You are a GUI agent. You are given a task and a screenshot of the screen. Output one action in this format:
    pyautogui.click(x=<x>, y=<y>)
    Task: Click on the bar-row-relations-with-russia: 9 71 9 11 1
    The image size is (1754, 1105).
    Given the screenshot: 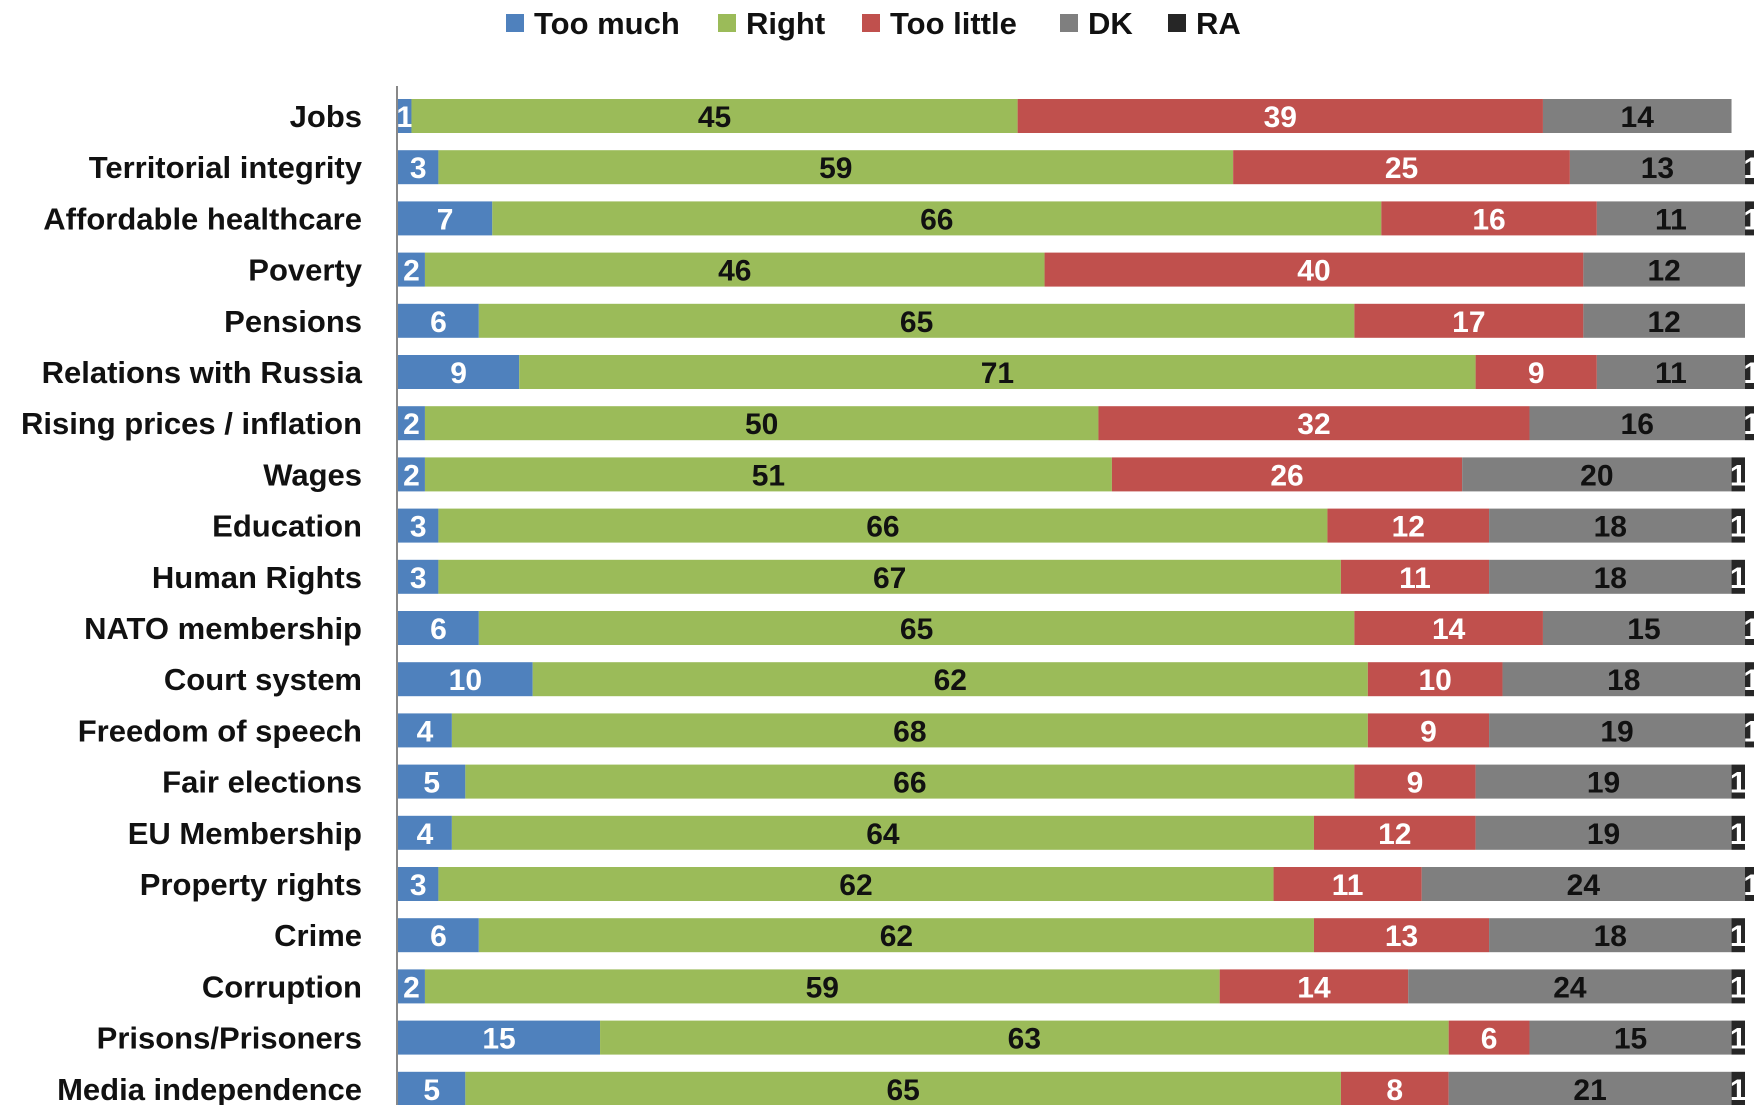 What is the action you would take?
    pyautogui.click(x=1076, y=372)
    